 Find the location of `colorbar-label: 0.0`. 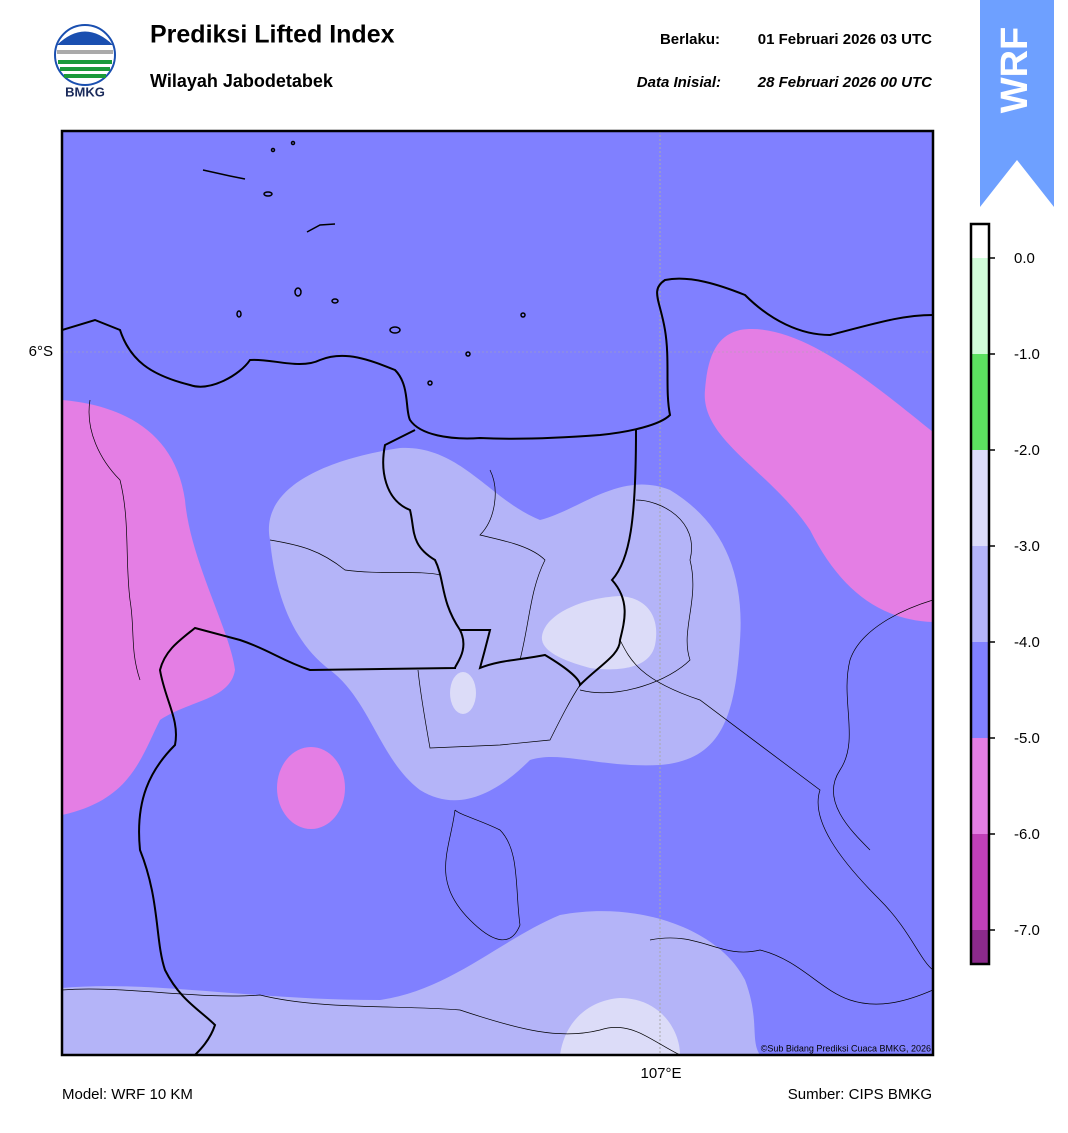

colorbar-label: 0.0 is located at coordinates (1024, 258).